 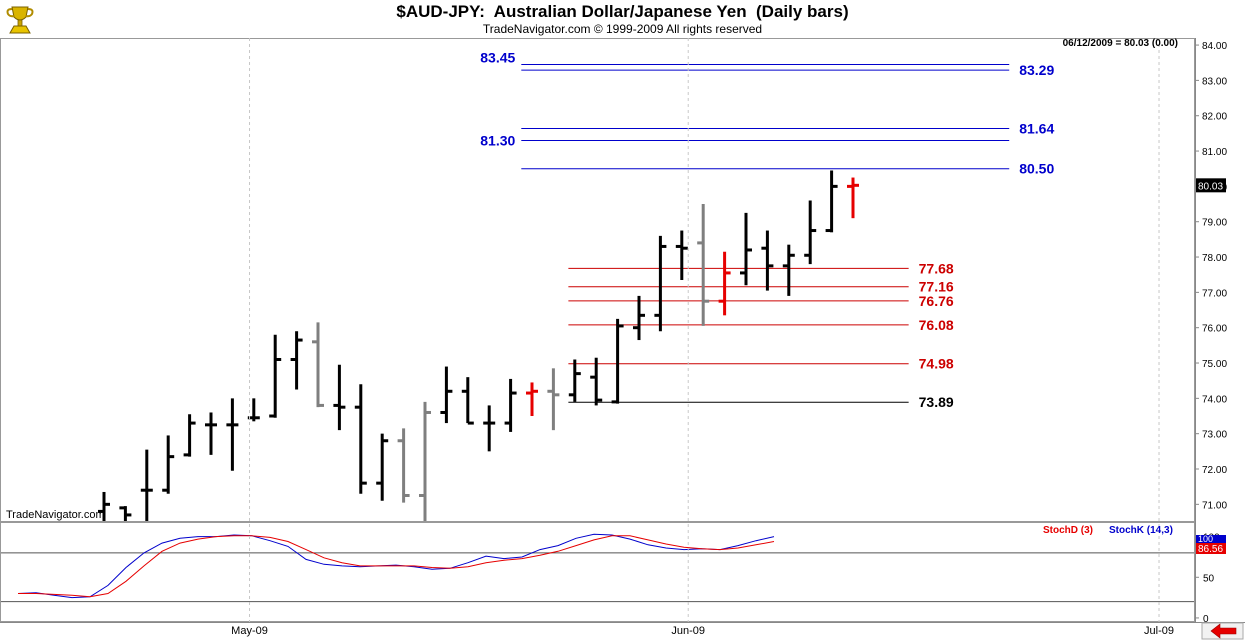 I want to click on last-price-box, so click(x=1211, y=185).